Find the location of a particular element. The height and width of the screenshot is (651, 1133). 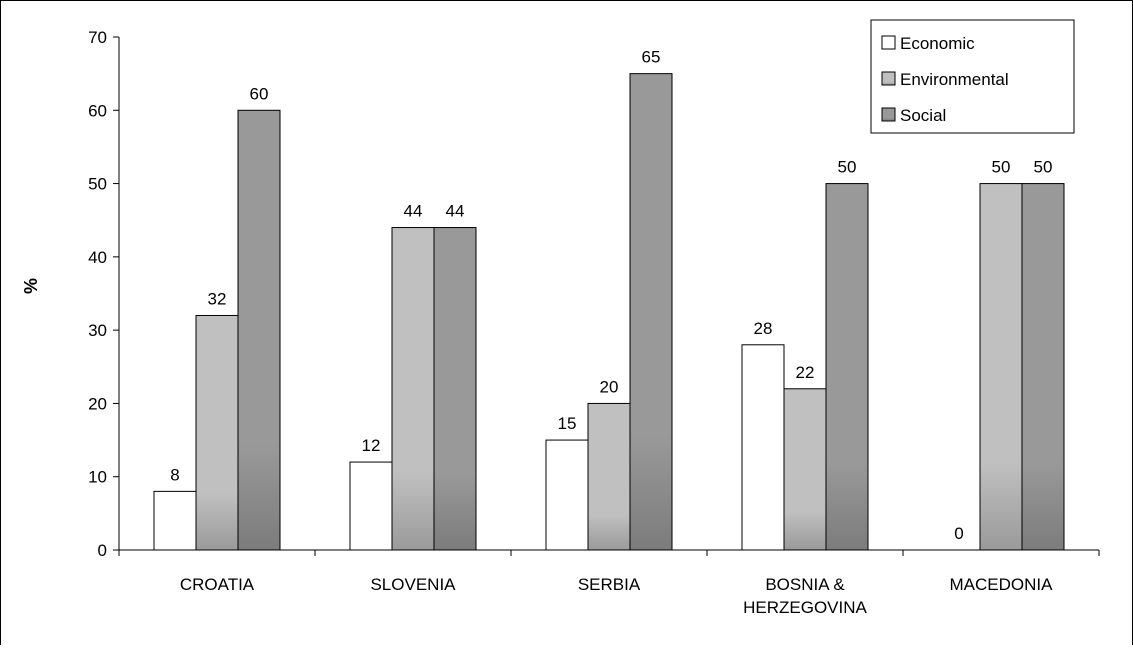

category-label: MACEDONIA is located at coordinates (1002, 584).